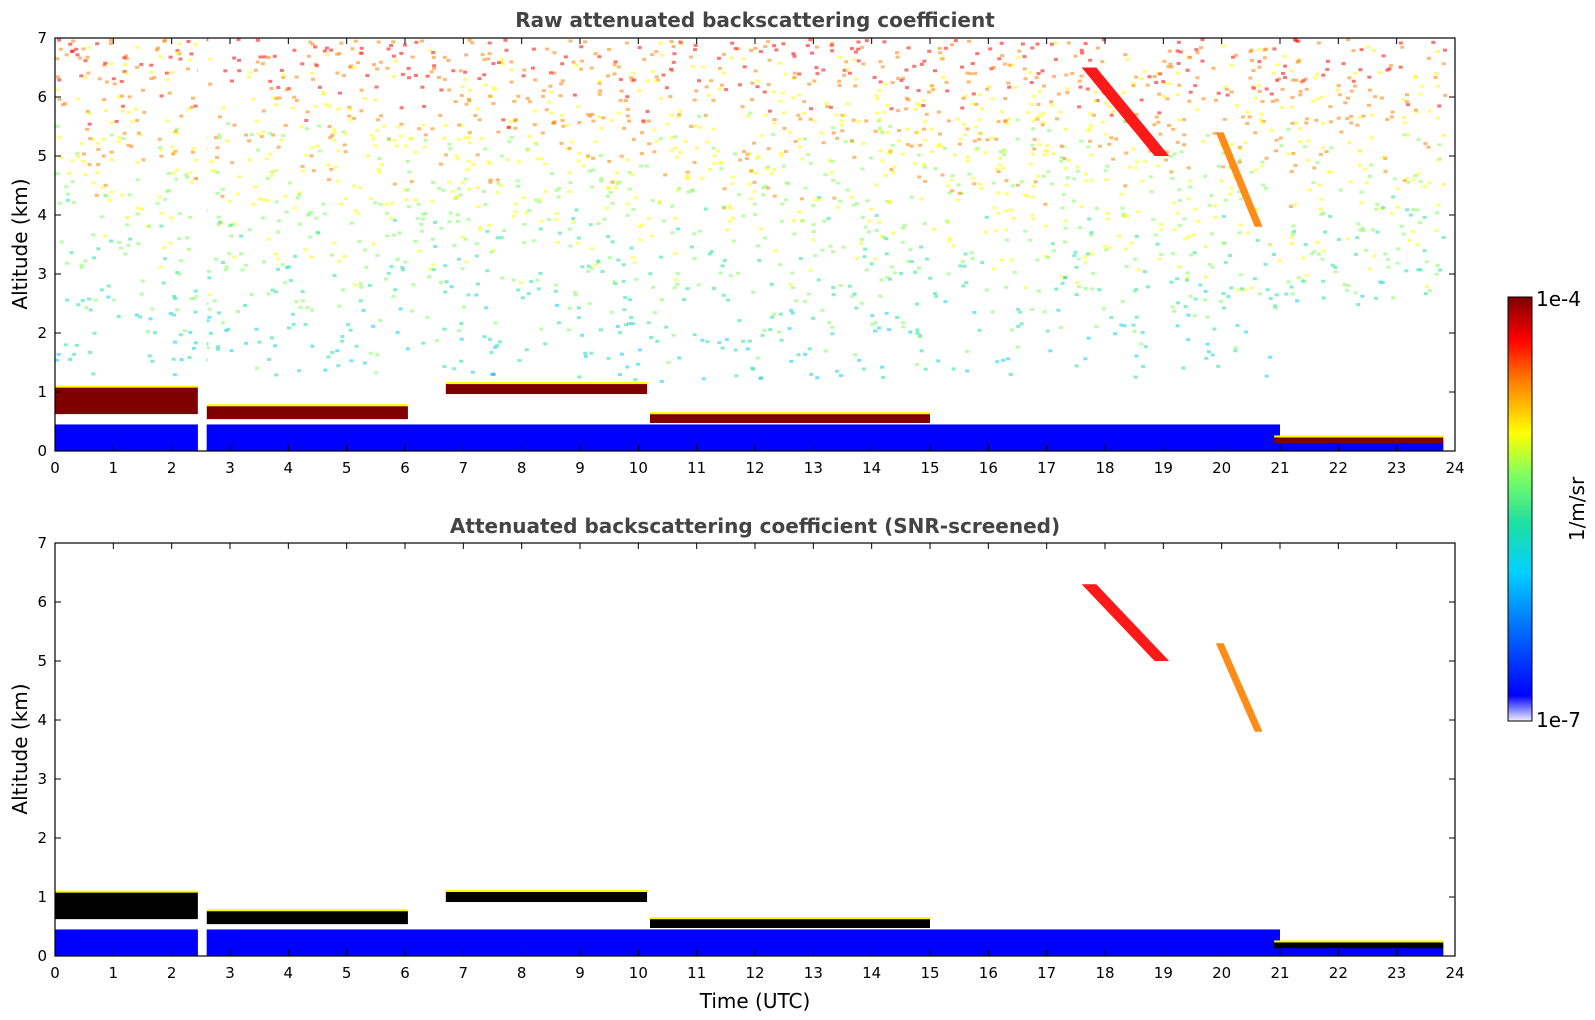 This screenshot has width=1595, height=1020. What do you see at coordinates (929, 468) in the screenshot?
I see `x-tick-label: 15` at bounding box center [929, 468].